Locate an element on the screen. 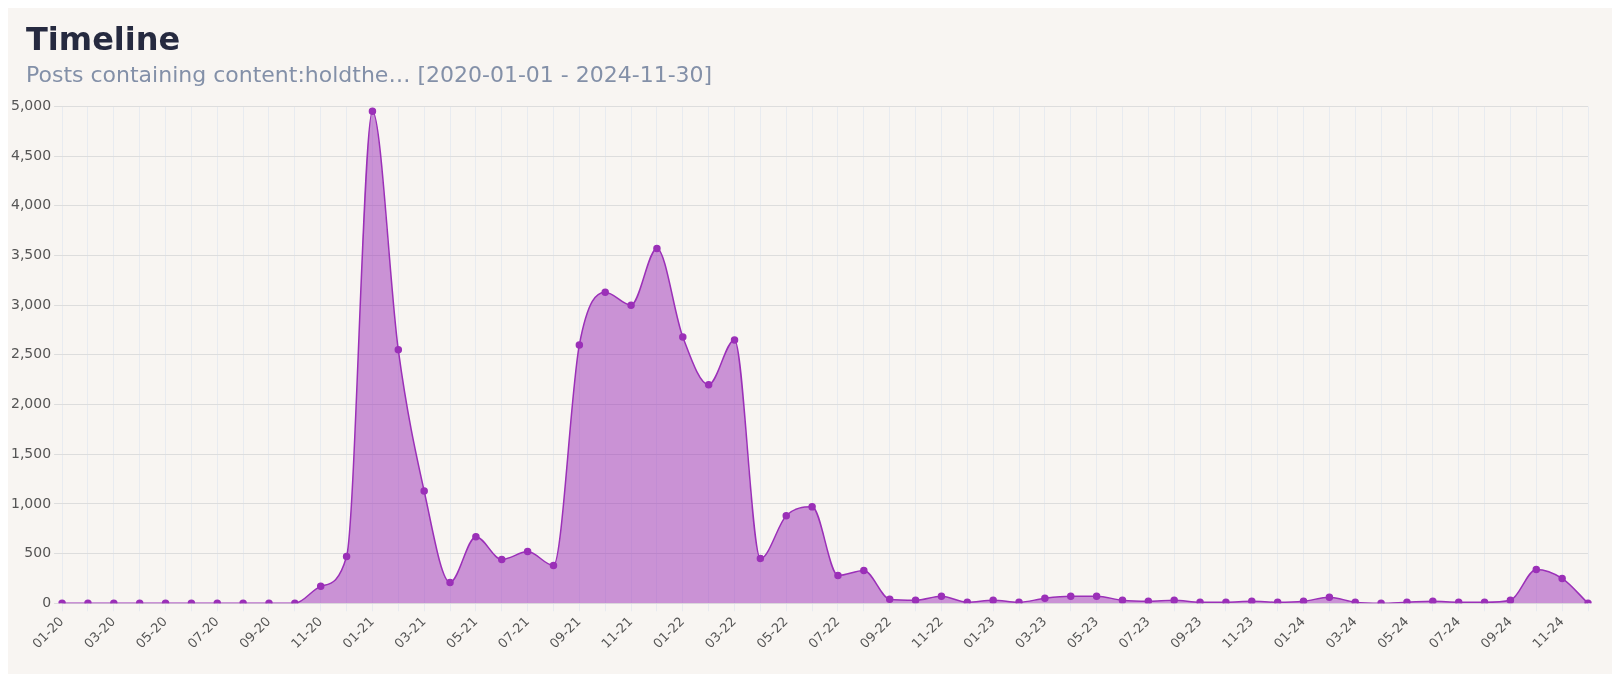 The height and width of the screenshot is (682, 1620). y-tick-label: 500 is located at coordinates (38, 552).